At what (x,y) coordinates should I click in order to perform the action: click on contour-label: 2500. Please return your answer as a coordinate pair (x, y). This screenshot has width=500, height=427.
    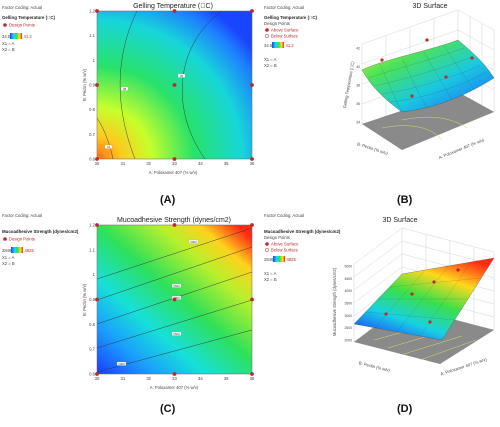
    Looking at the image, I should click on (176, 334).